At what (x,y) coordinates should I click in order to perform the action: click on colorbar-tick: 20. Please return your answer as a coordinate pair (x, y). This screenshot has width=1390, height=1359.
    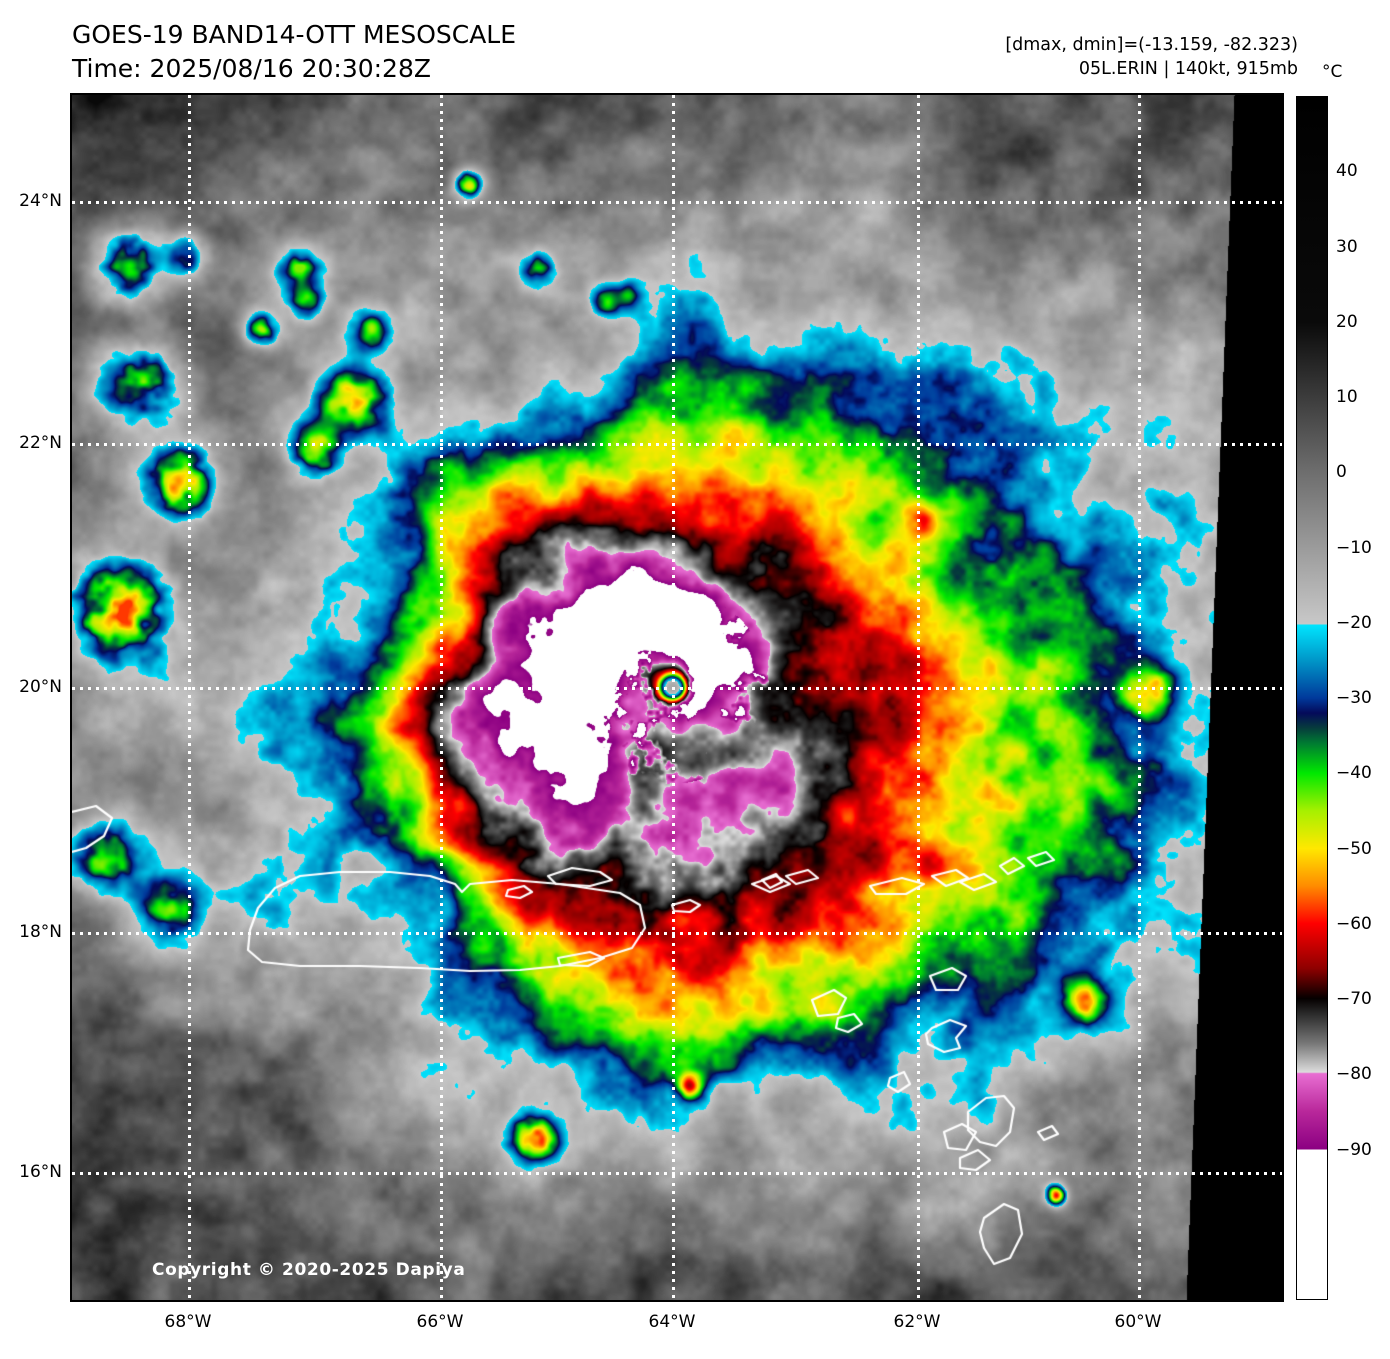
    Looking at the image, I should click on (1347, 321).